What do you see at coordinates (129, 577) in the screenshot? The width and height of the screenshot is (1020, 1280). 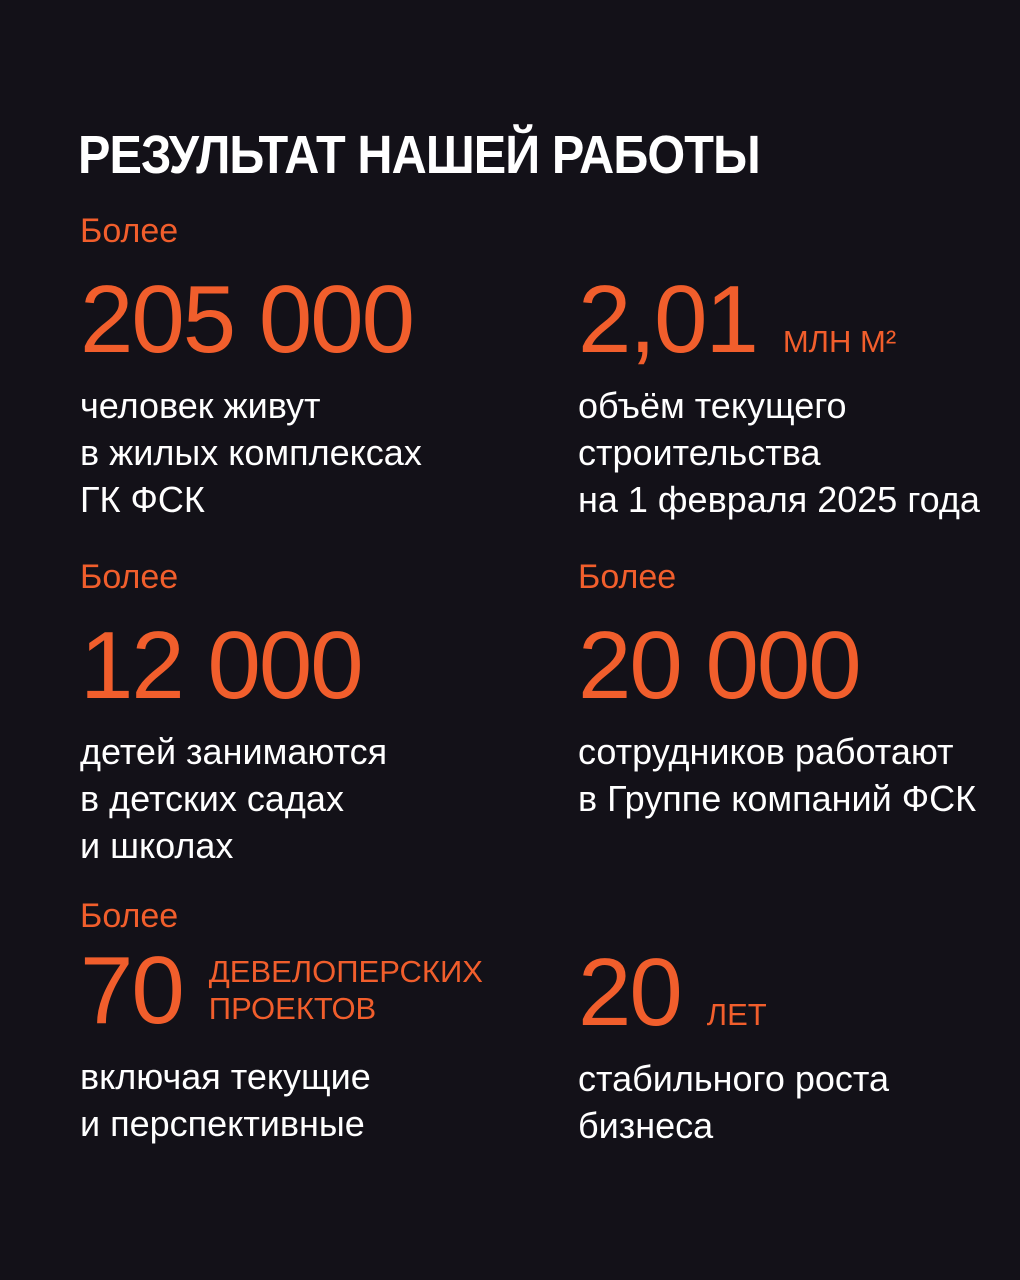 I see `stat-children-label: Более` at bounding box center [129, 577].